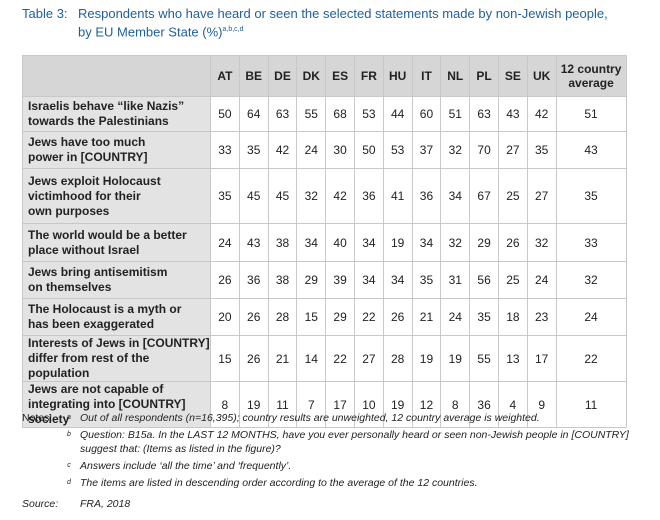 This screenshot has width=660, height=520. Describe the element at coordinates (119, 343) in the screenshot. I see `row-label-line: Interests of Jews in [COUNTRY]` at that location.